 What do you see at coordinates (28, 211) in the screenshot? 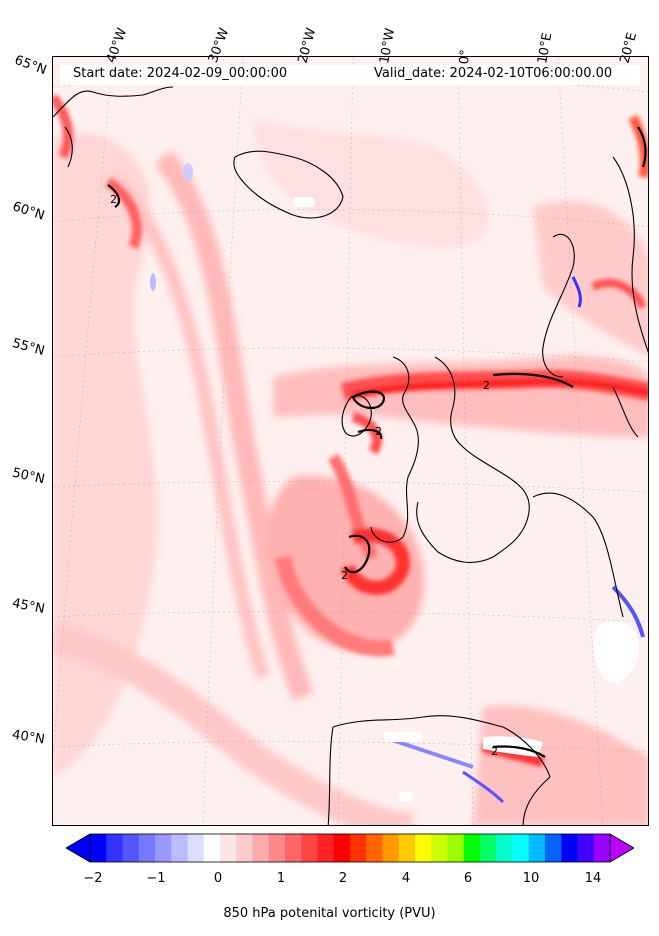
I see `lat-label-60n: 60°N` at bounding box center [28, 211].